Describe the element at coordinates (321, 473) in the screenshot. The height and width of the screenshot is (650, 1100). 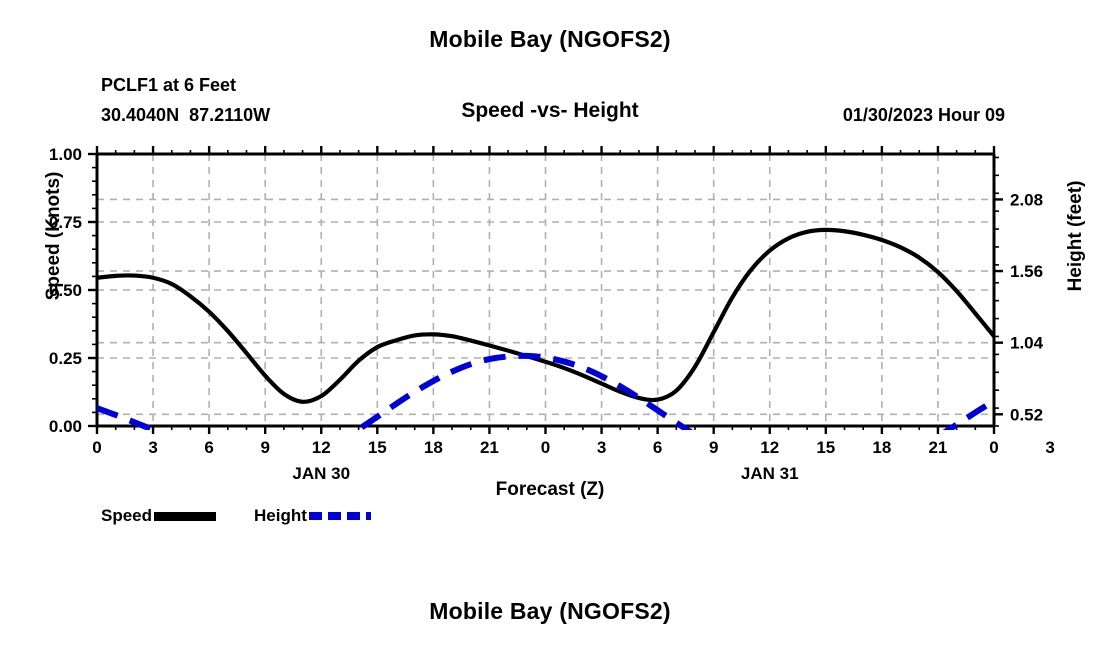
I see `x-axis-day-label: JAN 30` at that location.